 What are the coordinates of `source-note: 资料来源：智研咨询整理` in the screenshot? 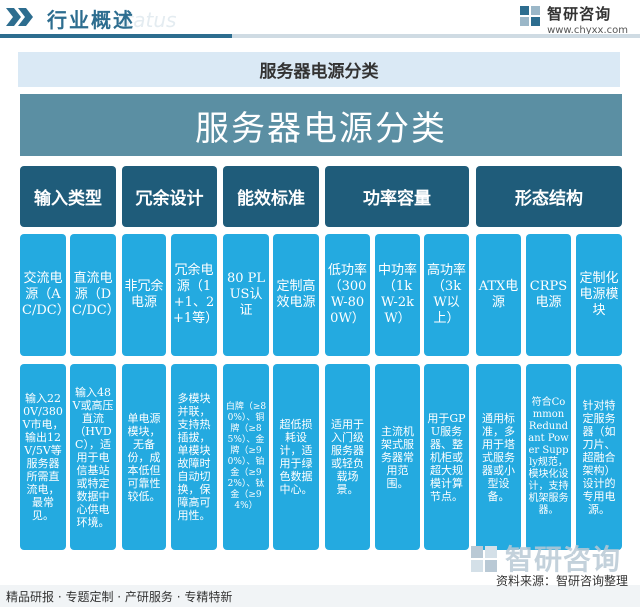 It's located at (561, 581).